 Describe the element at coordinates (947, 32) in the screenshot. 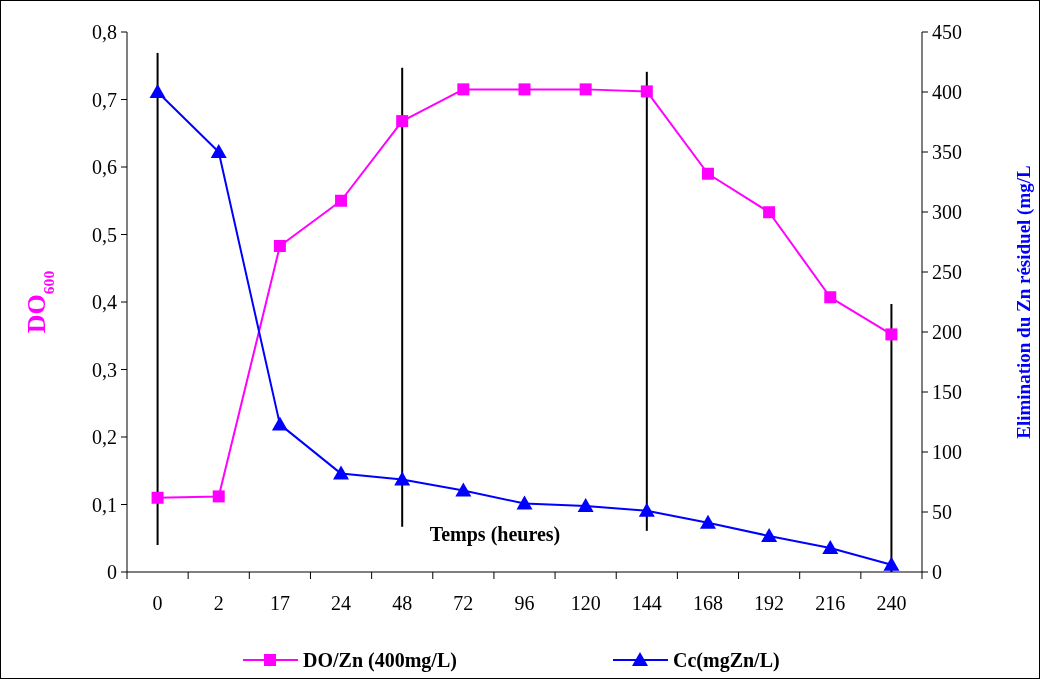

I see `y2-tick-label: 450` at that location.